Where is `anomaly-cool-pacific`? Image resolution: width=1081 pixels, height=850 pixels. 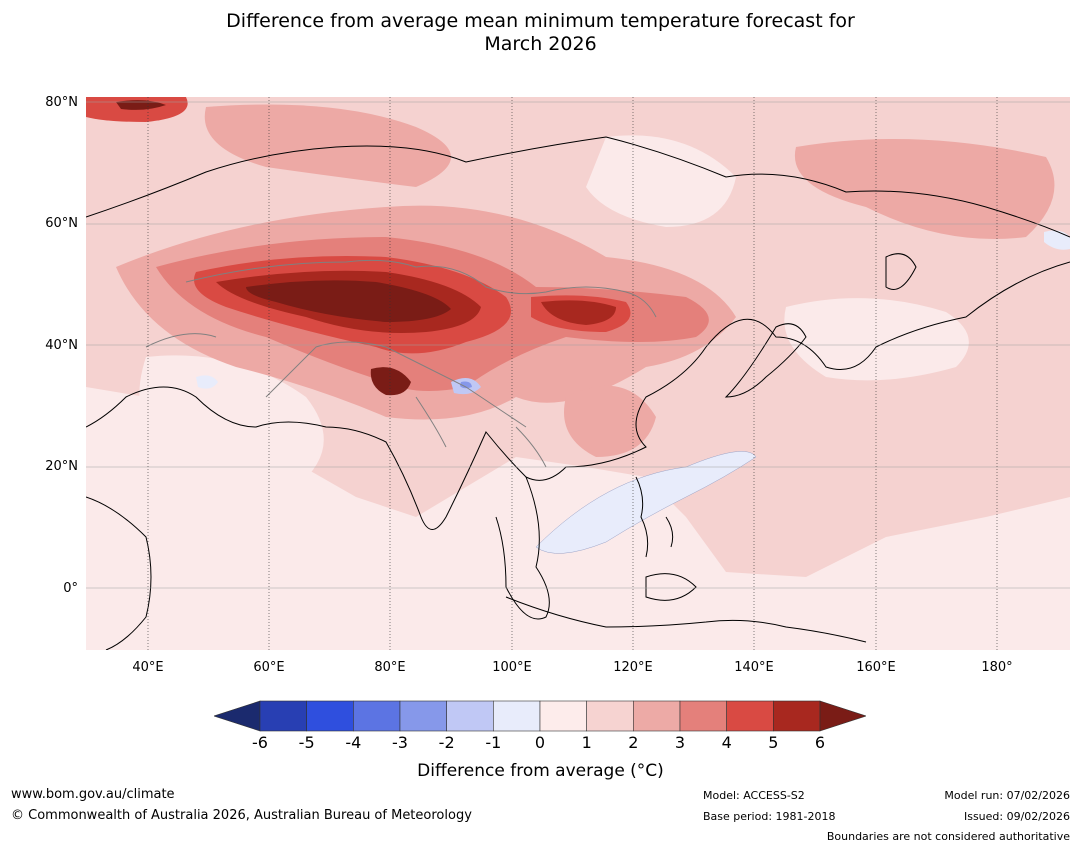
anomaly-cool-pacific is located at coordinates (1057, 240).